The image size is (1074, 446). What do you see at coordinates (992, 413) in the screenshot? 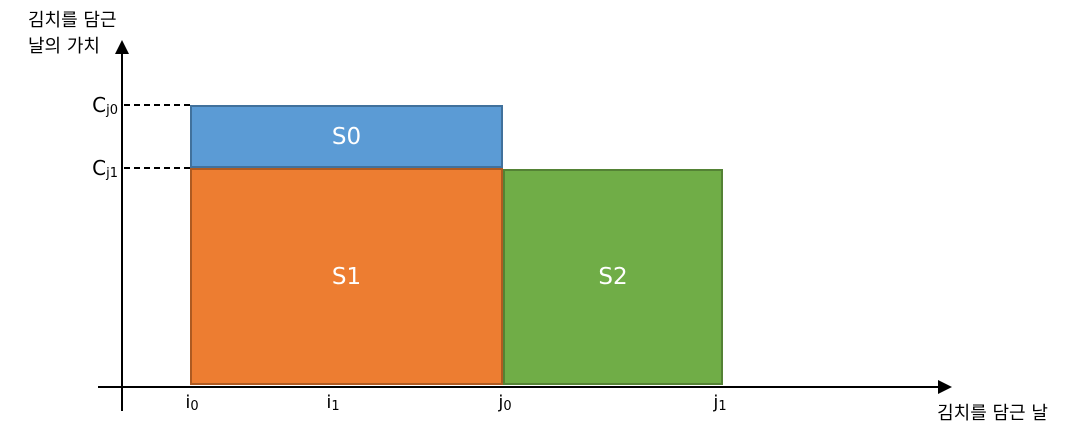
I see `x-axis-title: 김치를 담근 날` at bounding box center [992, 413].